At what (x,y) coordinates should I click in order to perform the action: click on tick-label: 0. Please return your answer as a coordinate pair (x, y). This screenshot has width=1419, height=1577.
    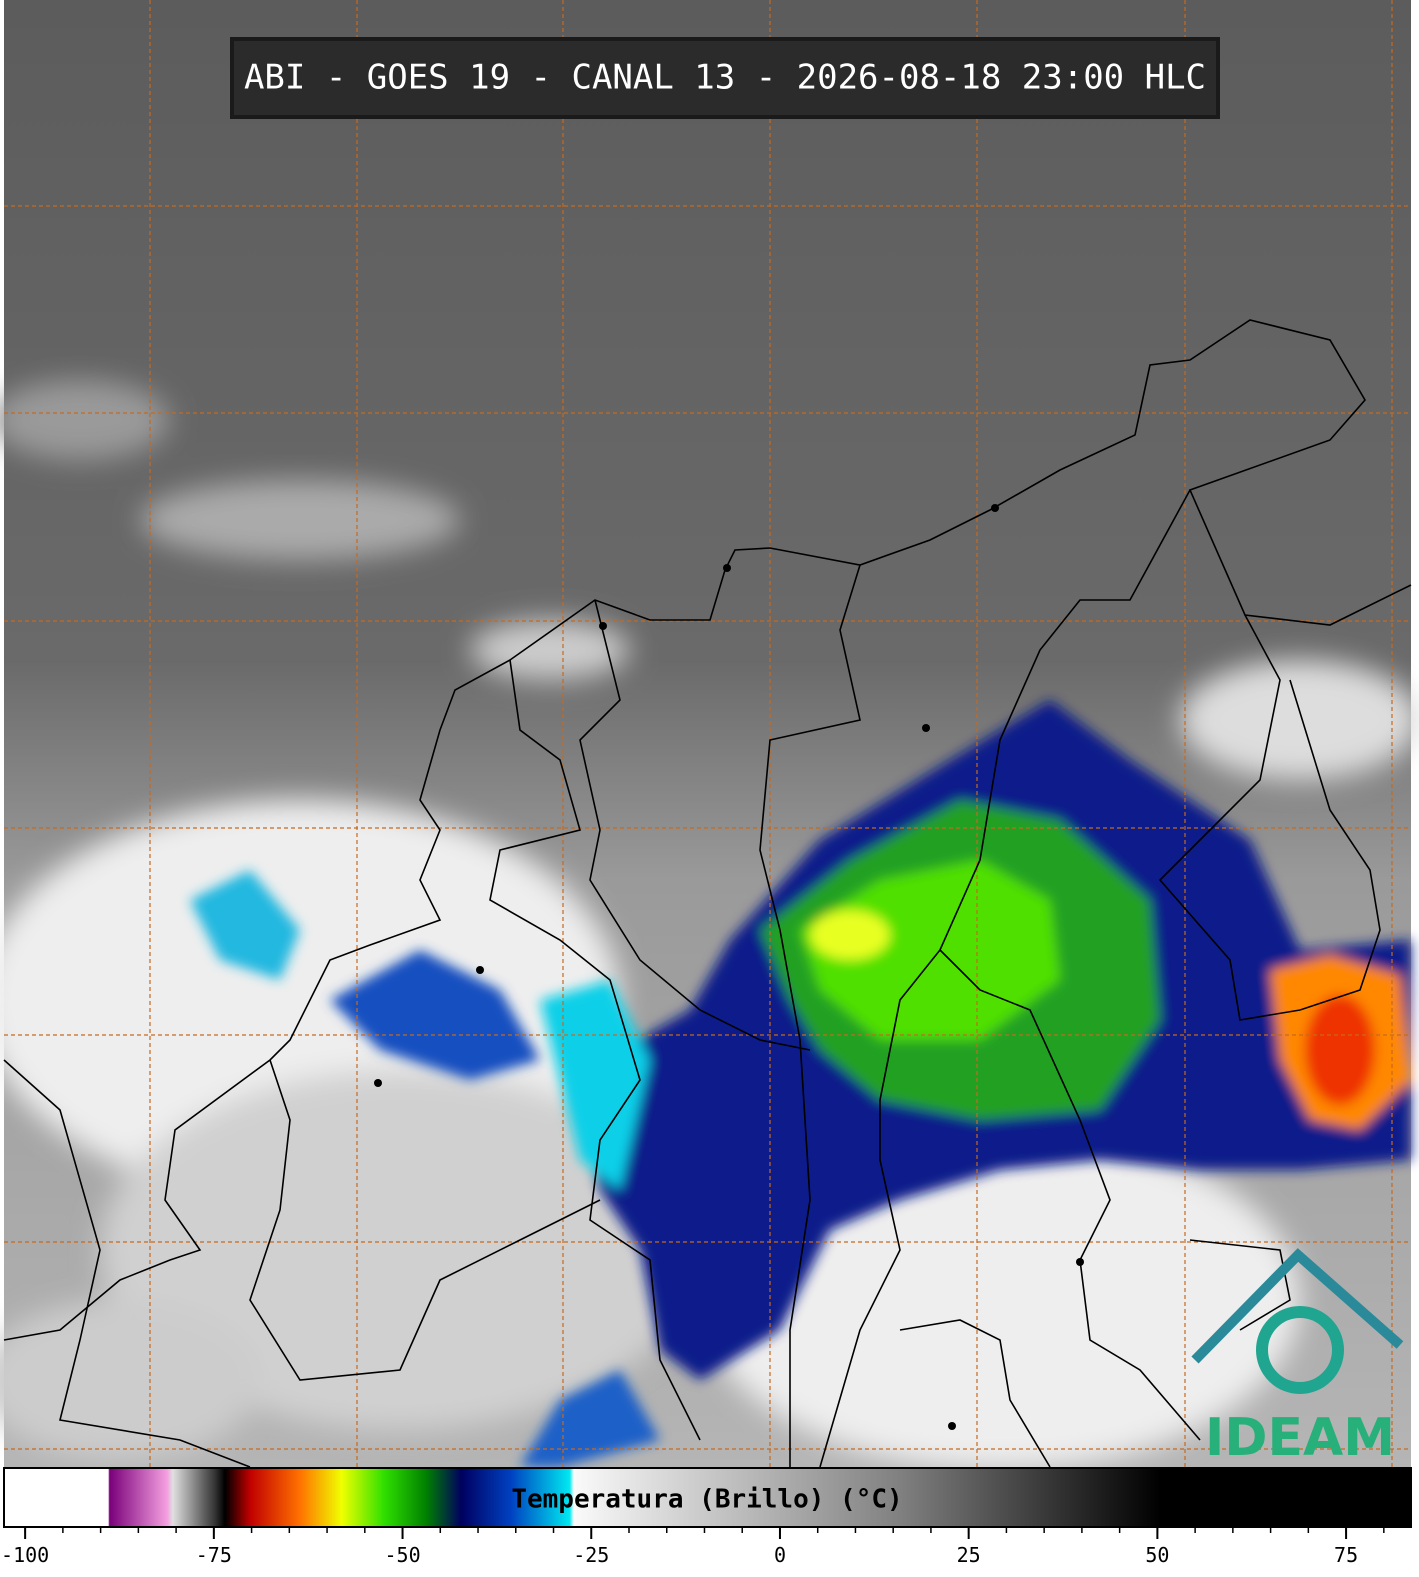
    Looking at the image, I should click on (780, 1555).